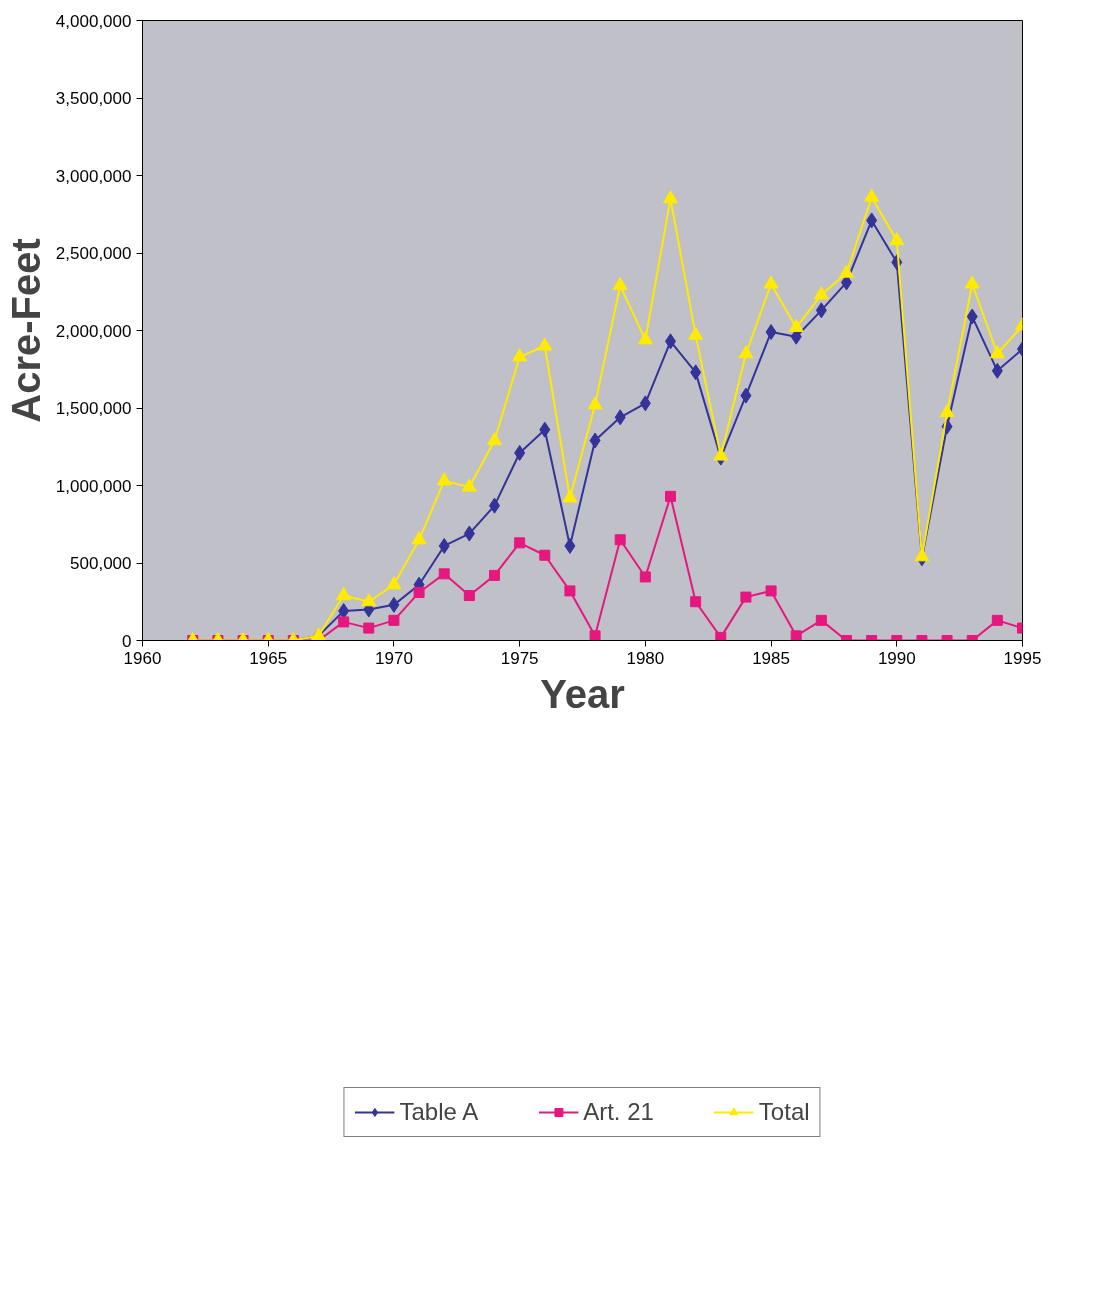 The height and width of the screenshot is (1300, 1102). I want to click on x-tick-label: 1990, so click(896, 658).